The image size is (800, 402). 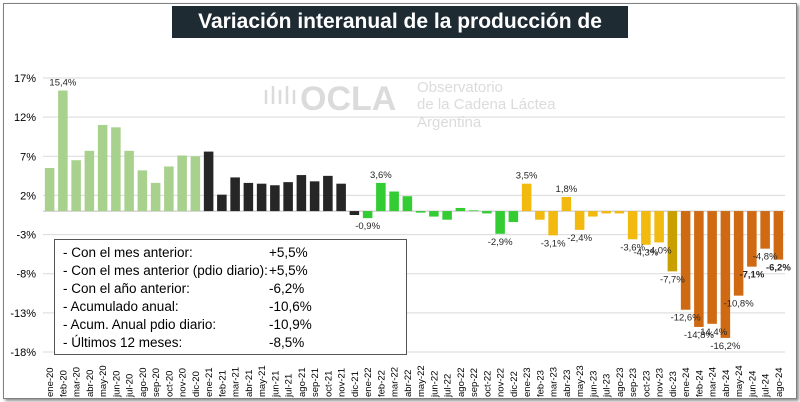 What do you see at coordinates (659, 250) in the screenshot?
I see `data-label: -4,0%` at bounding box center [659, 250].